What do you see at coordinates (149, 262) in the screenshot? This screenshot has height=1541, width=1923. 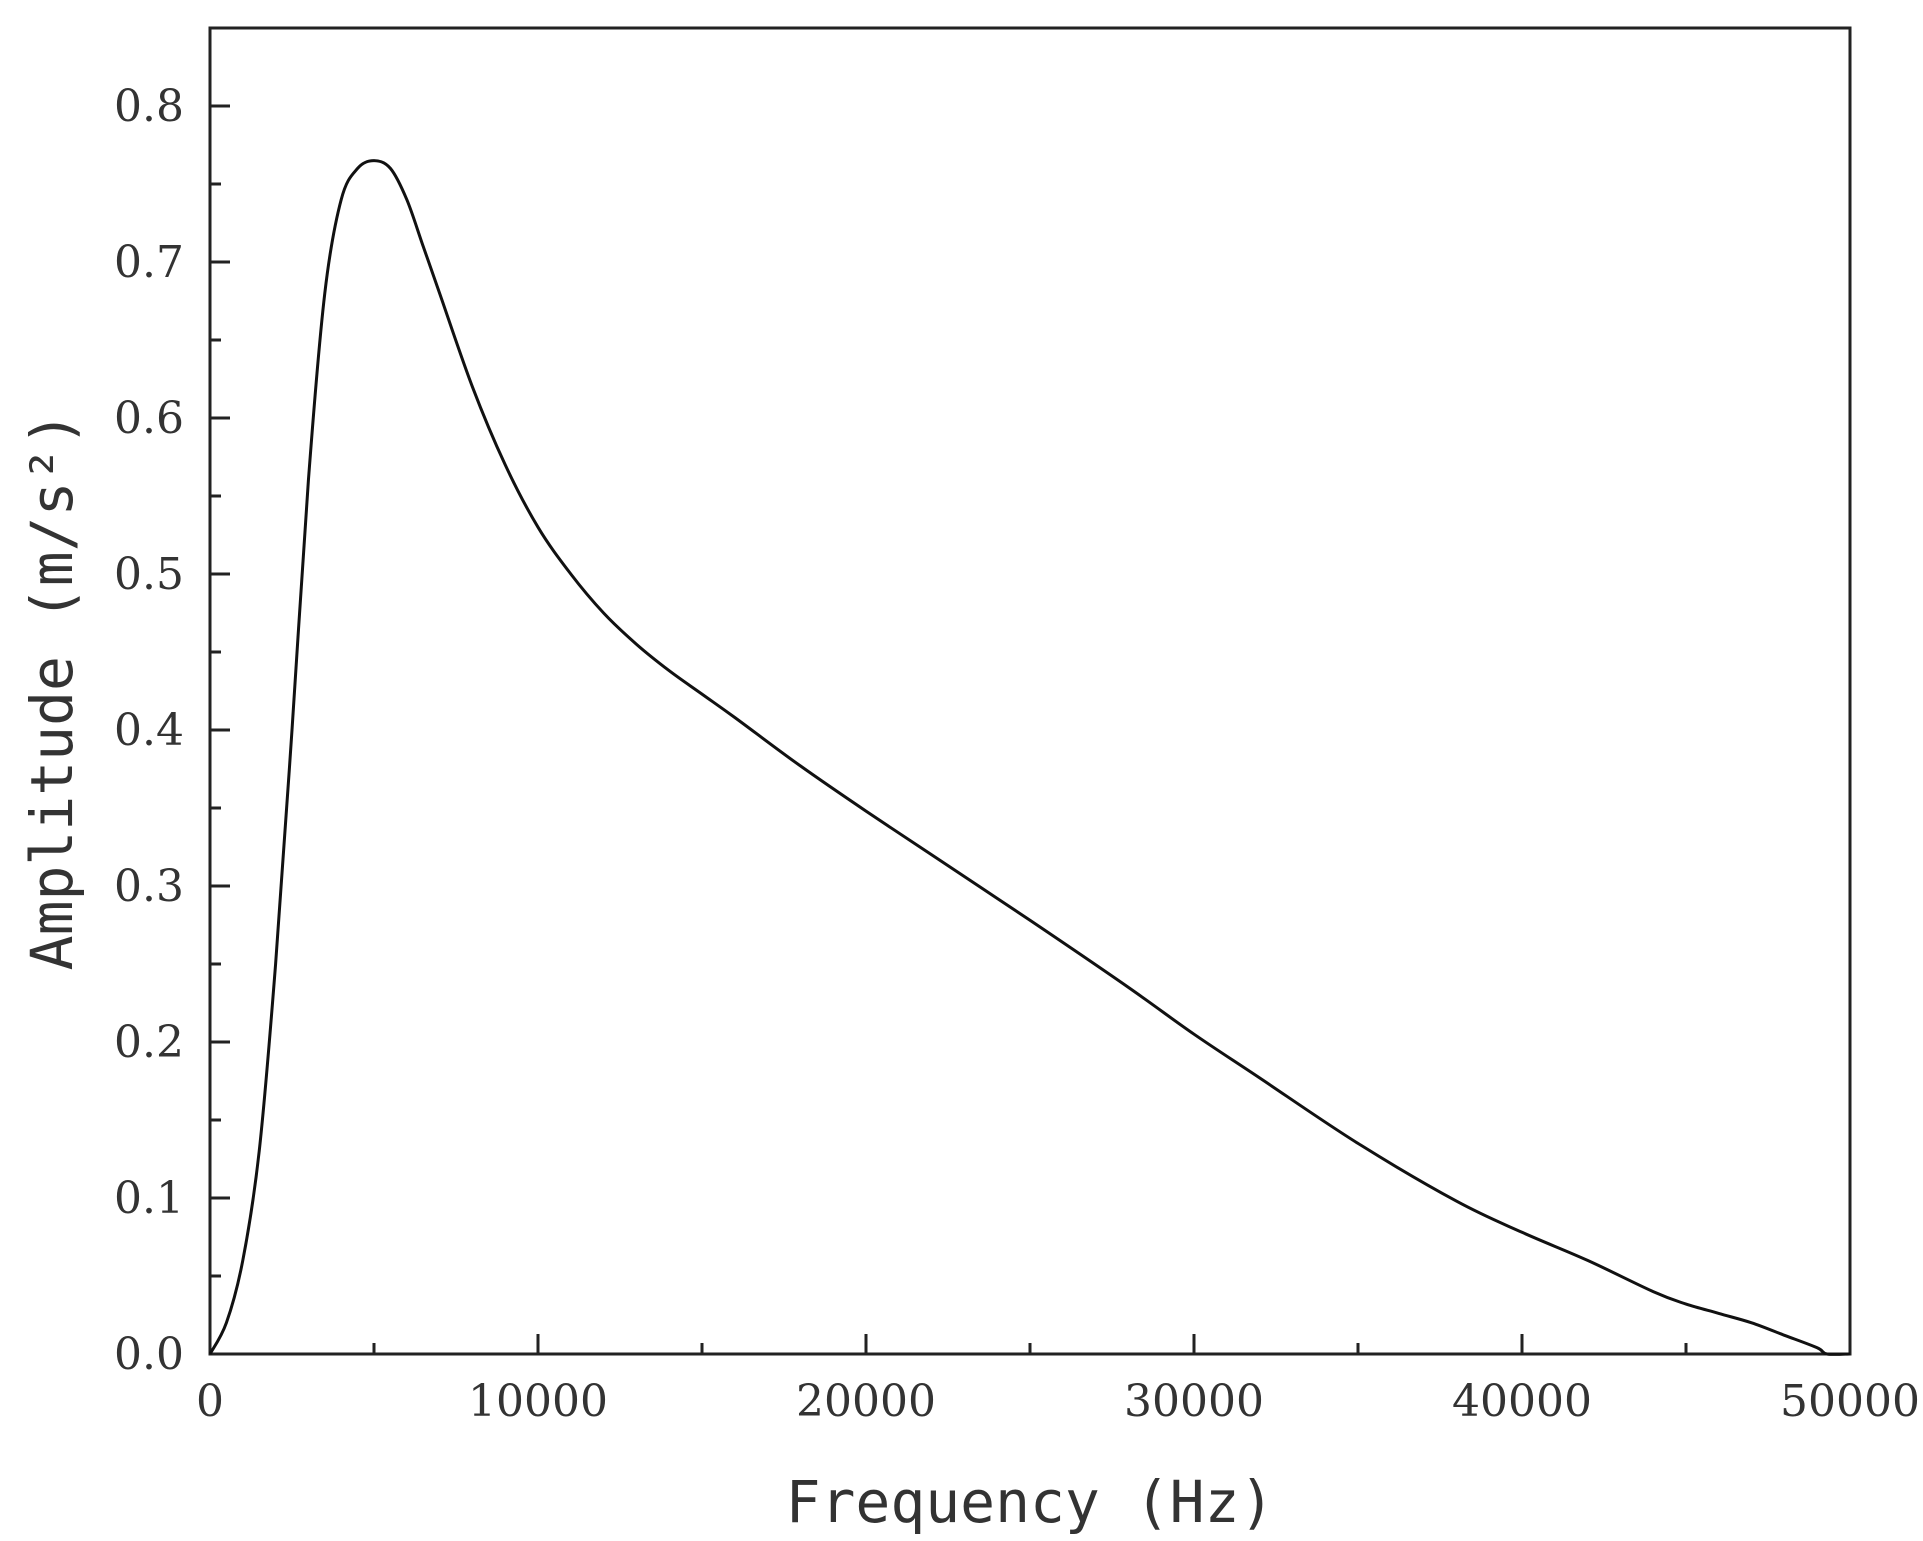 I see `y-tick-label: 0.7` at bounding box center [149, 262].